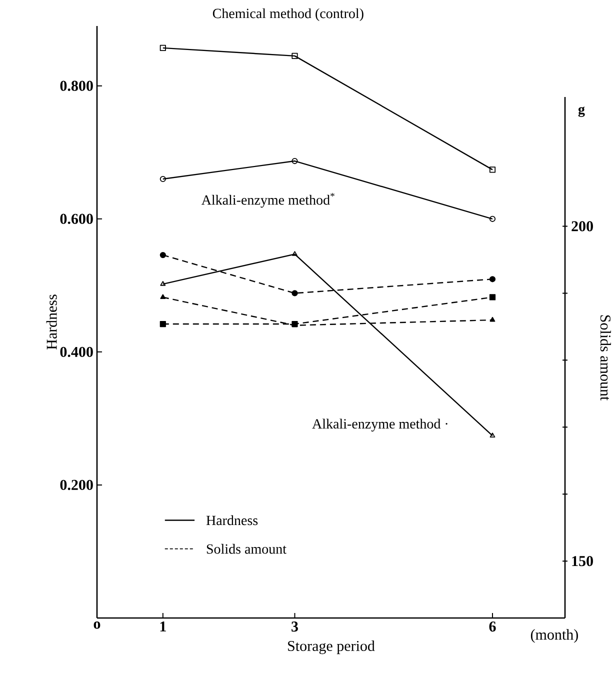 The image size is (614, 678). Describe the element at coordinates (294, 627) in the screenshot. I see `x-tick-label: 3` at that location.